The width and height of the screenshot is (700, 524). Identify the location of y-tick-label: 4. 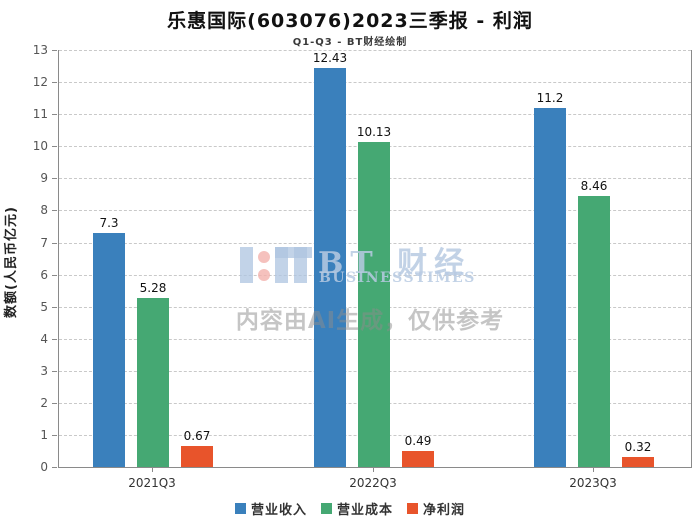
(44, 338).